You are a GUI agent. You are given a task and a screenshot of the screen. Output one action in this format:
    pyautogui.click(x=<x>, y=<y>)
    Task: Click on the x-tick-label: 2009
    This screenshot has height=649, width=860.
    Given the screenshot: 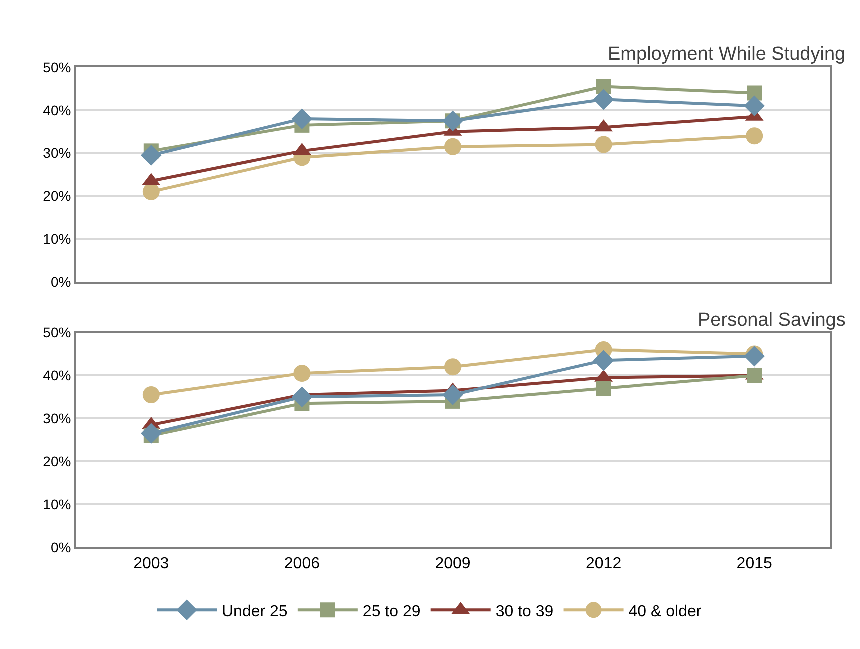 What is the action you would take?
    pyautogui.click(x=453, y=564)
    